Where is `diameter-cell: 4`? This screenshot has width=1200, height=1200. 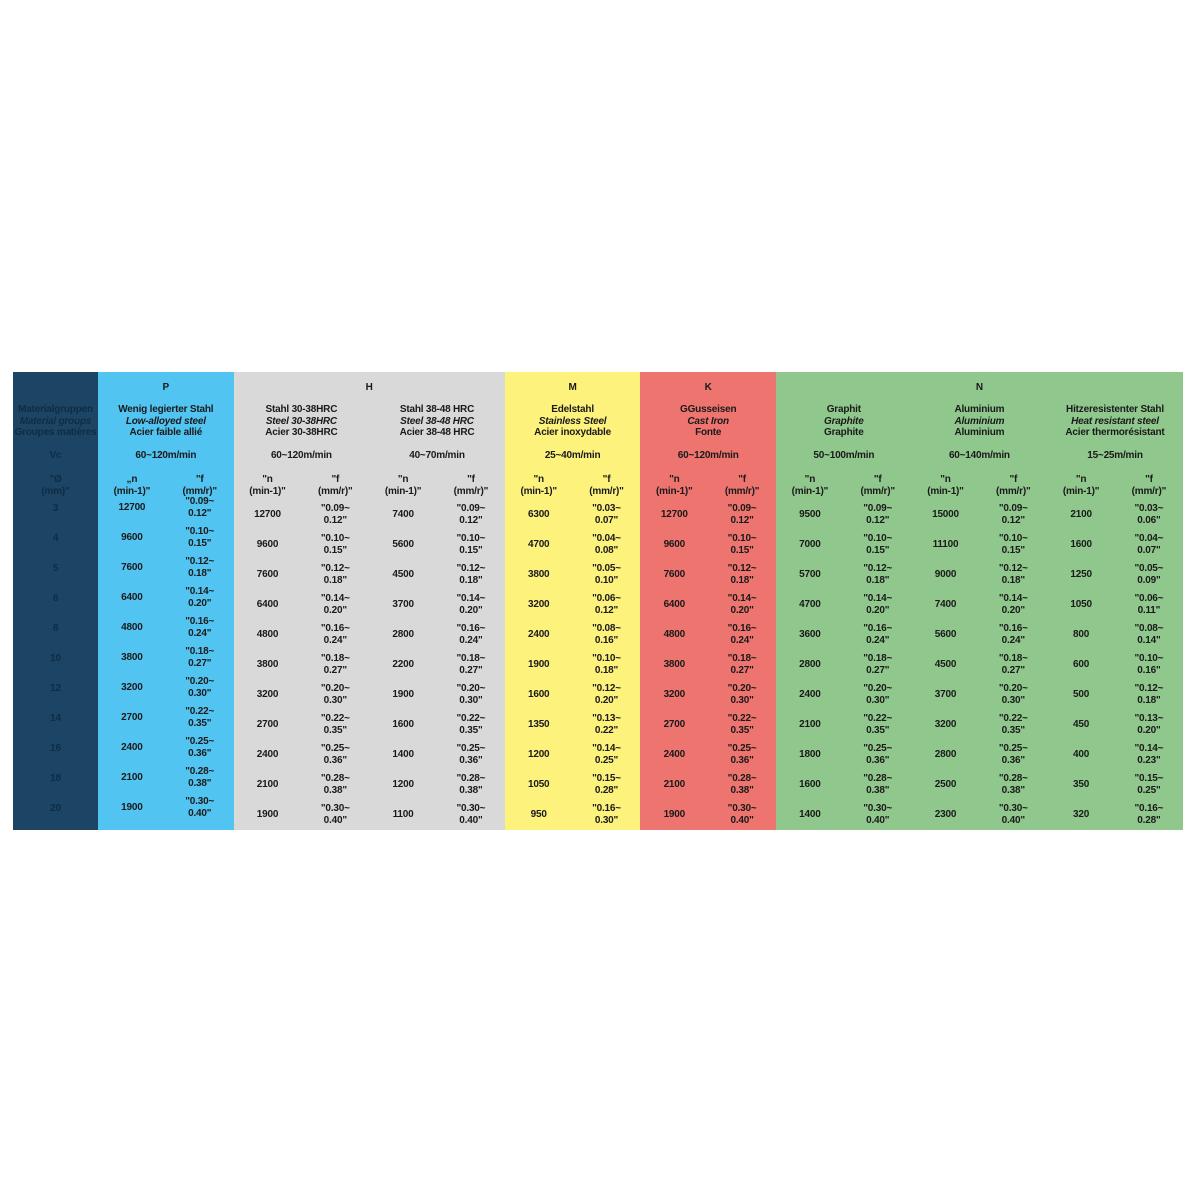 diameter-cell: 4 is located at coordinates (55, 538).